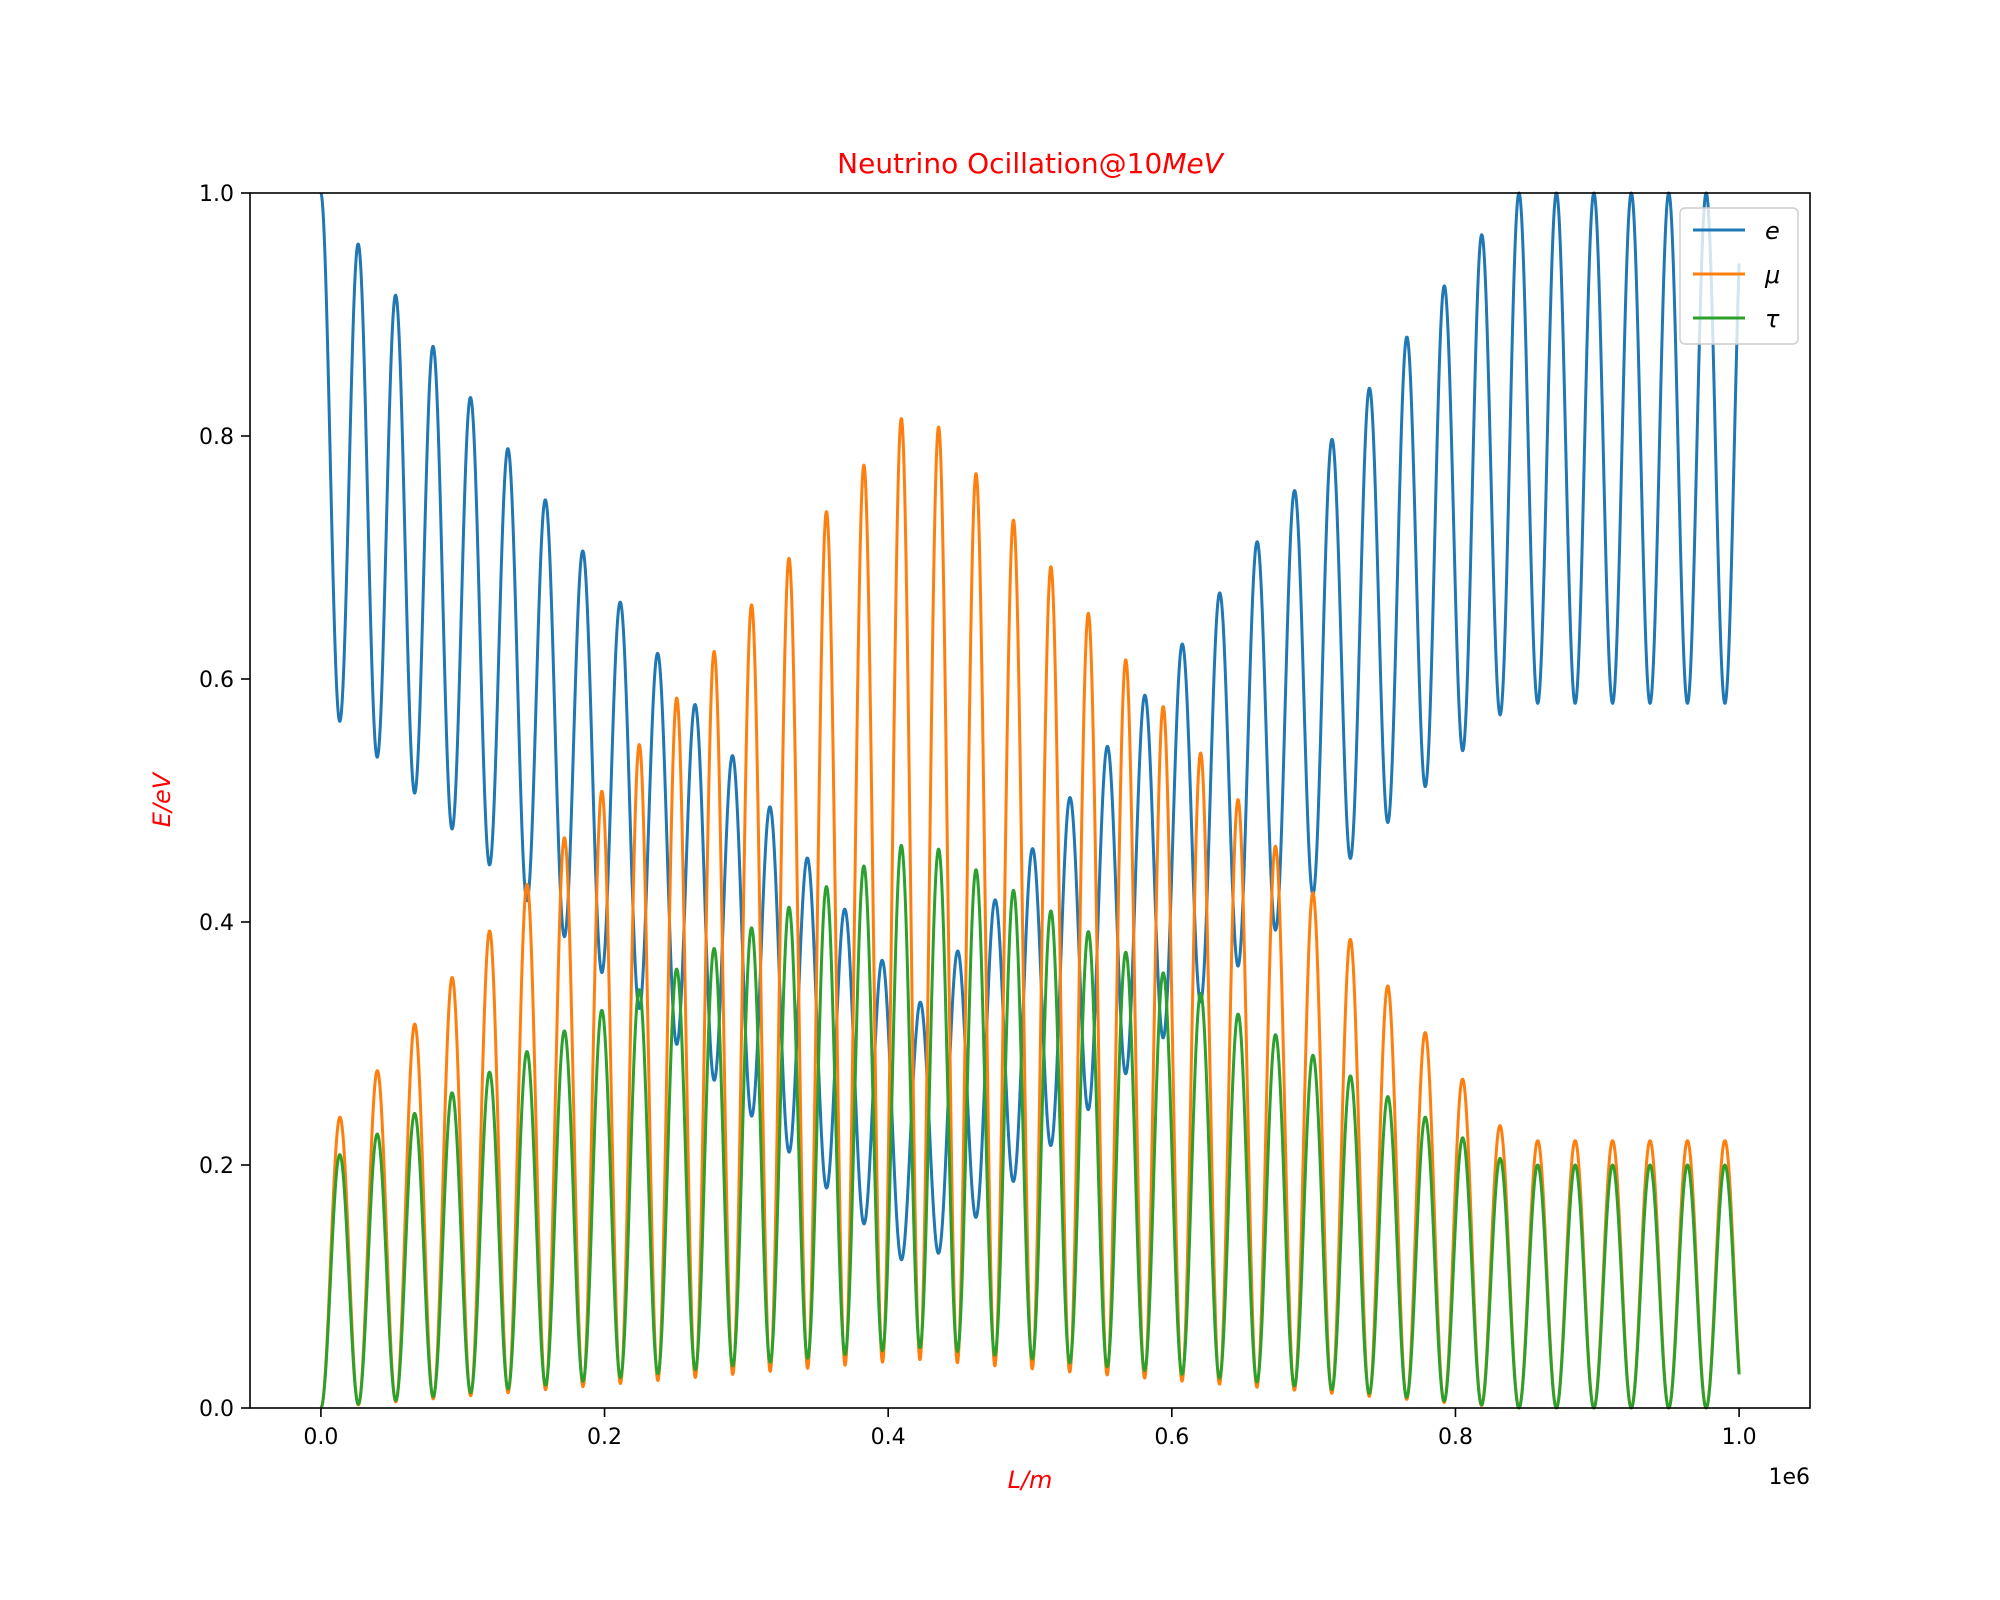 The height and width of the screenshot is (1600, 2000). Describe the element at coordinates (320, 1437) in the screenshot. I see `x-tick-label: 0.0` at that location.